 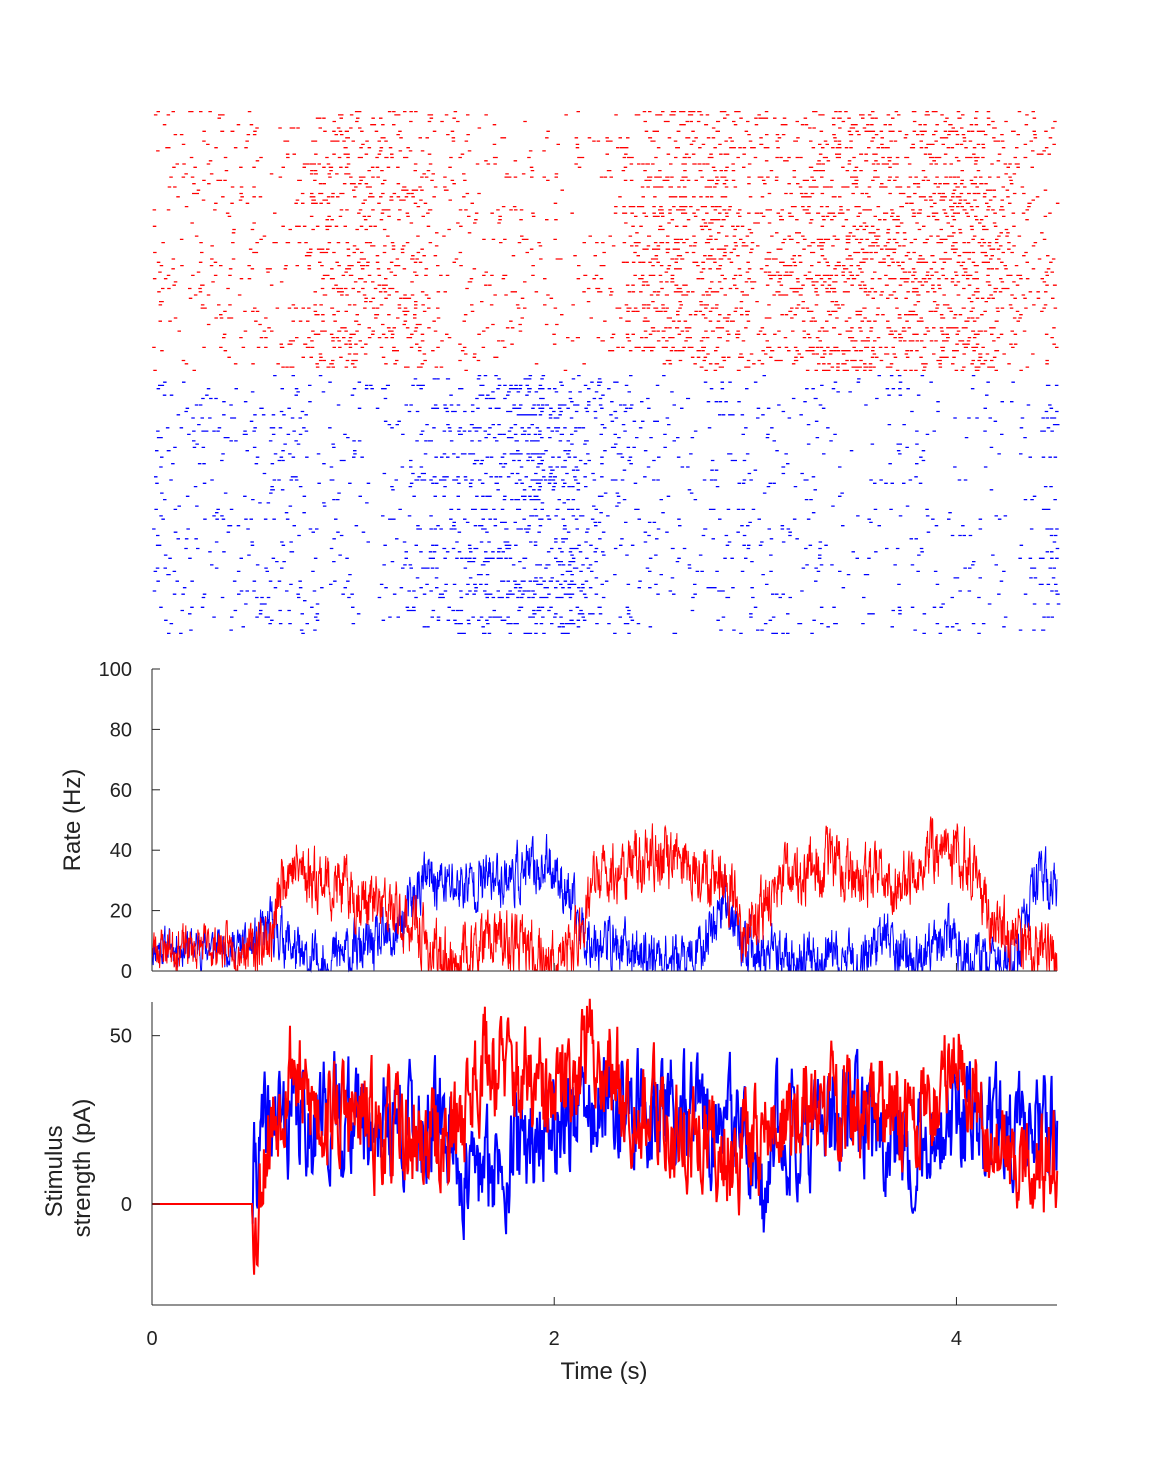 I want to click on rate-series-group, so click(x=604, y=894).